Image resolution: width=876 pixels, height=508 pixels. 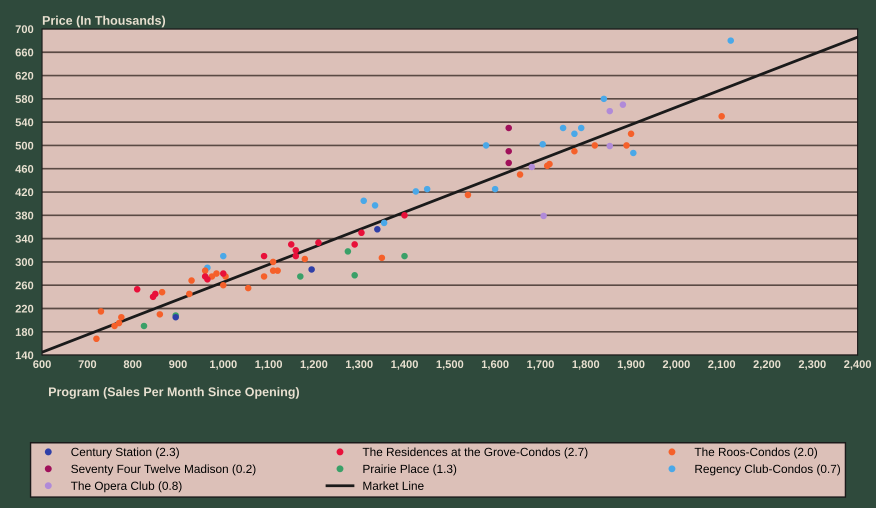 I want to click on x-tick-label: 1,100, so click(x=268, y=365).